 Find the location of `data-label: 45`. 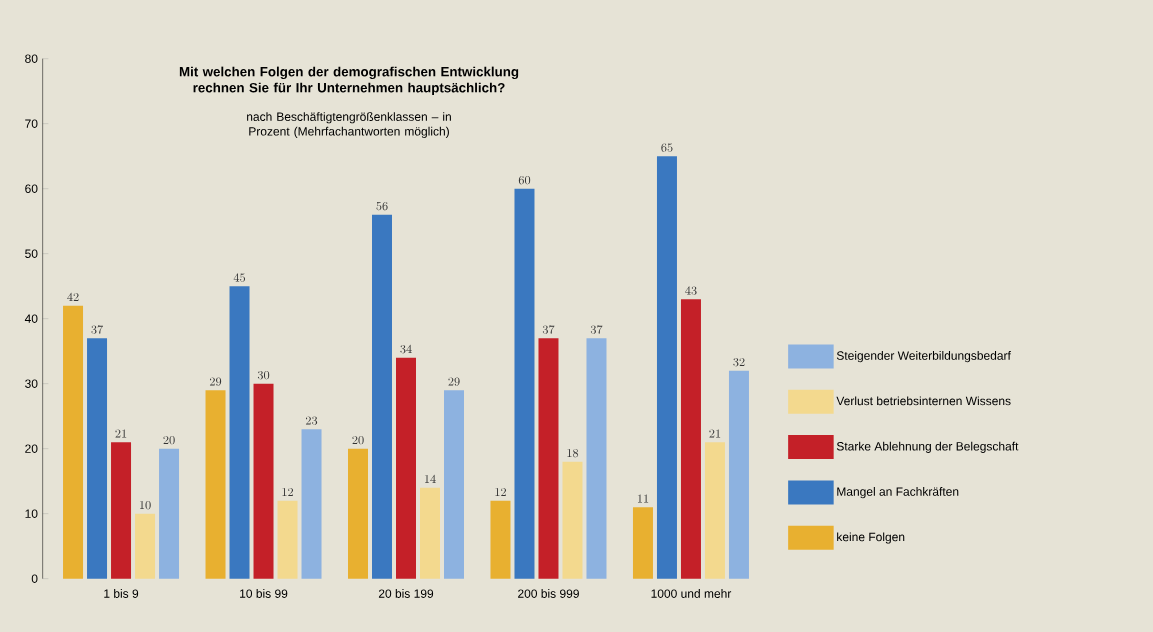

data-label: 45 is located at coordinates (239, 277).